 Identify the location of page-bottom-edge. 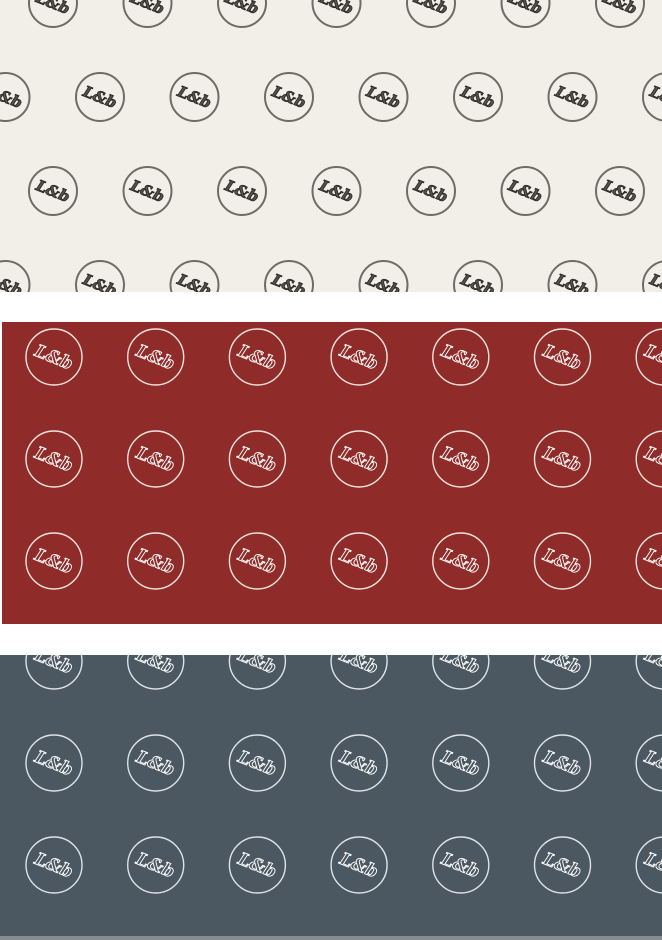
(331, 938).